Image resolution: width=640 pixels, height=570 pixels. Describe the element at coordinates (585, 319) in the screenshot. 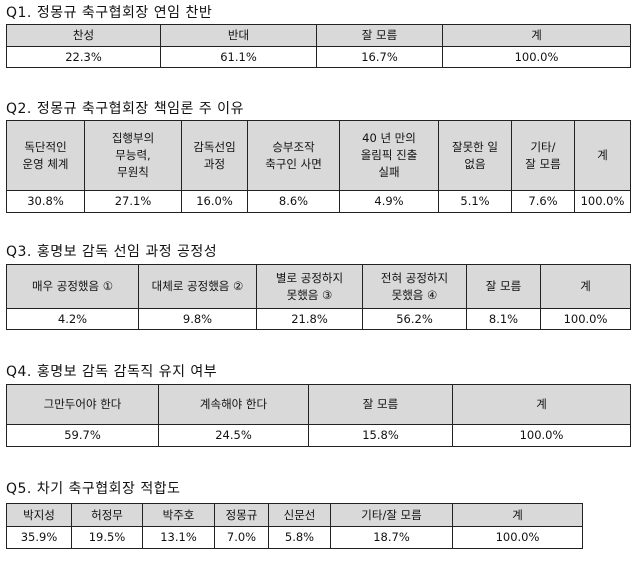

I see `q3-value: 100.0%` at that location.